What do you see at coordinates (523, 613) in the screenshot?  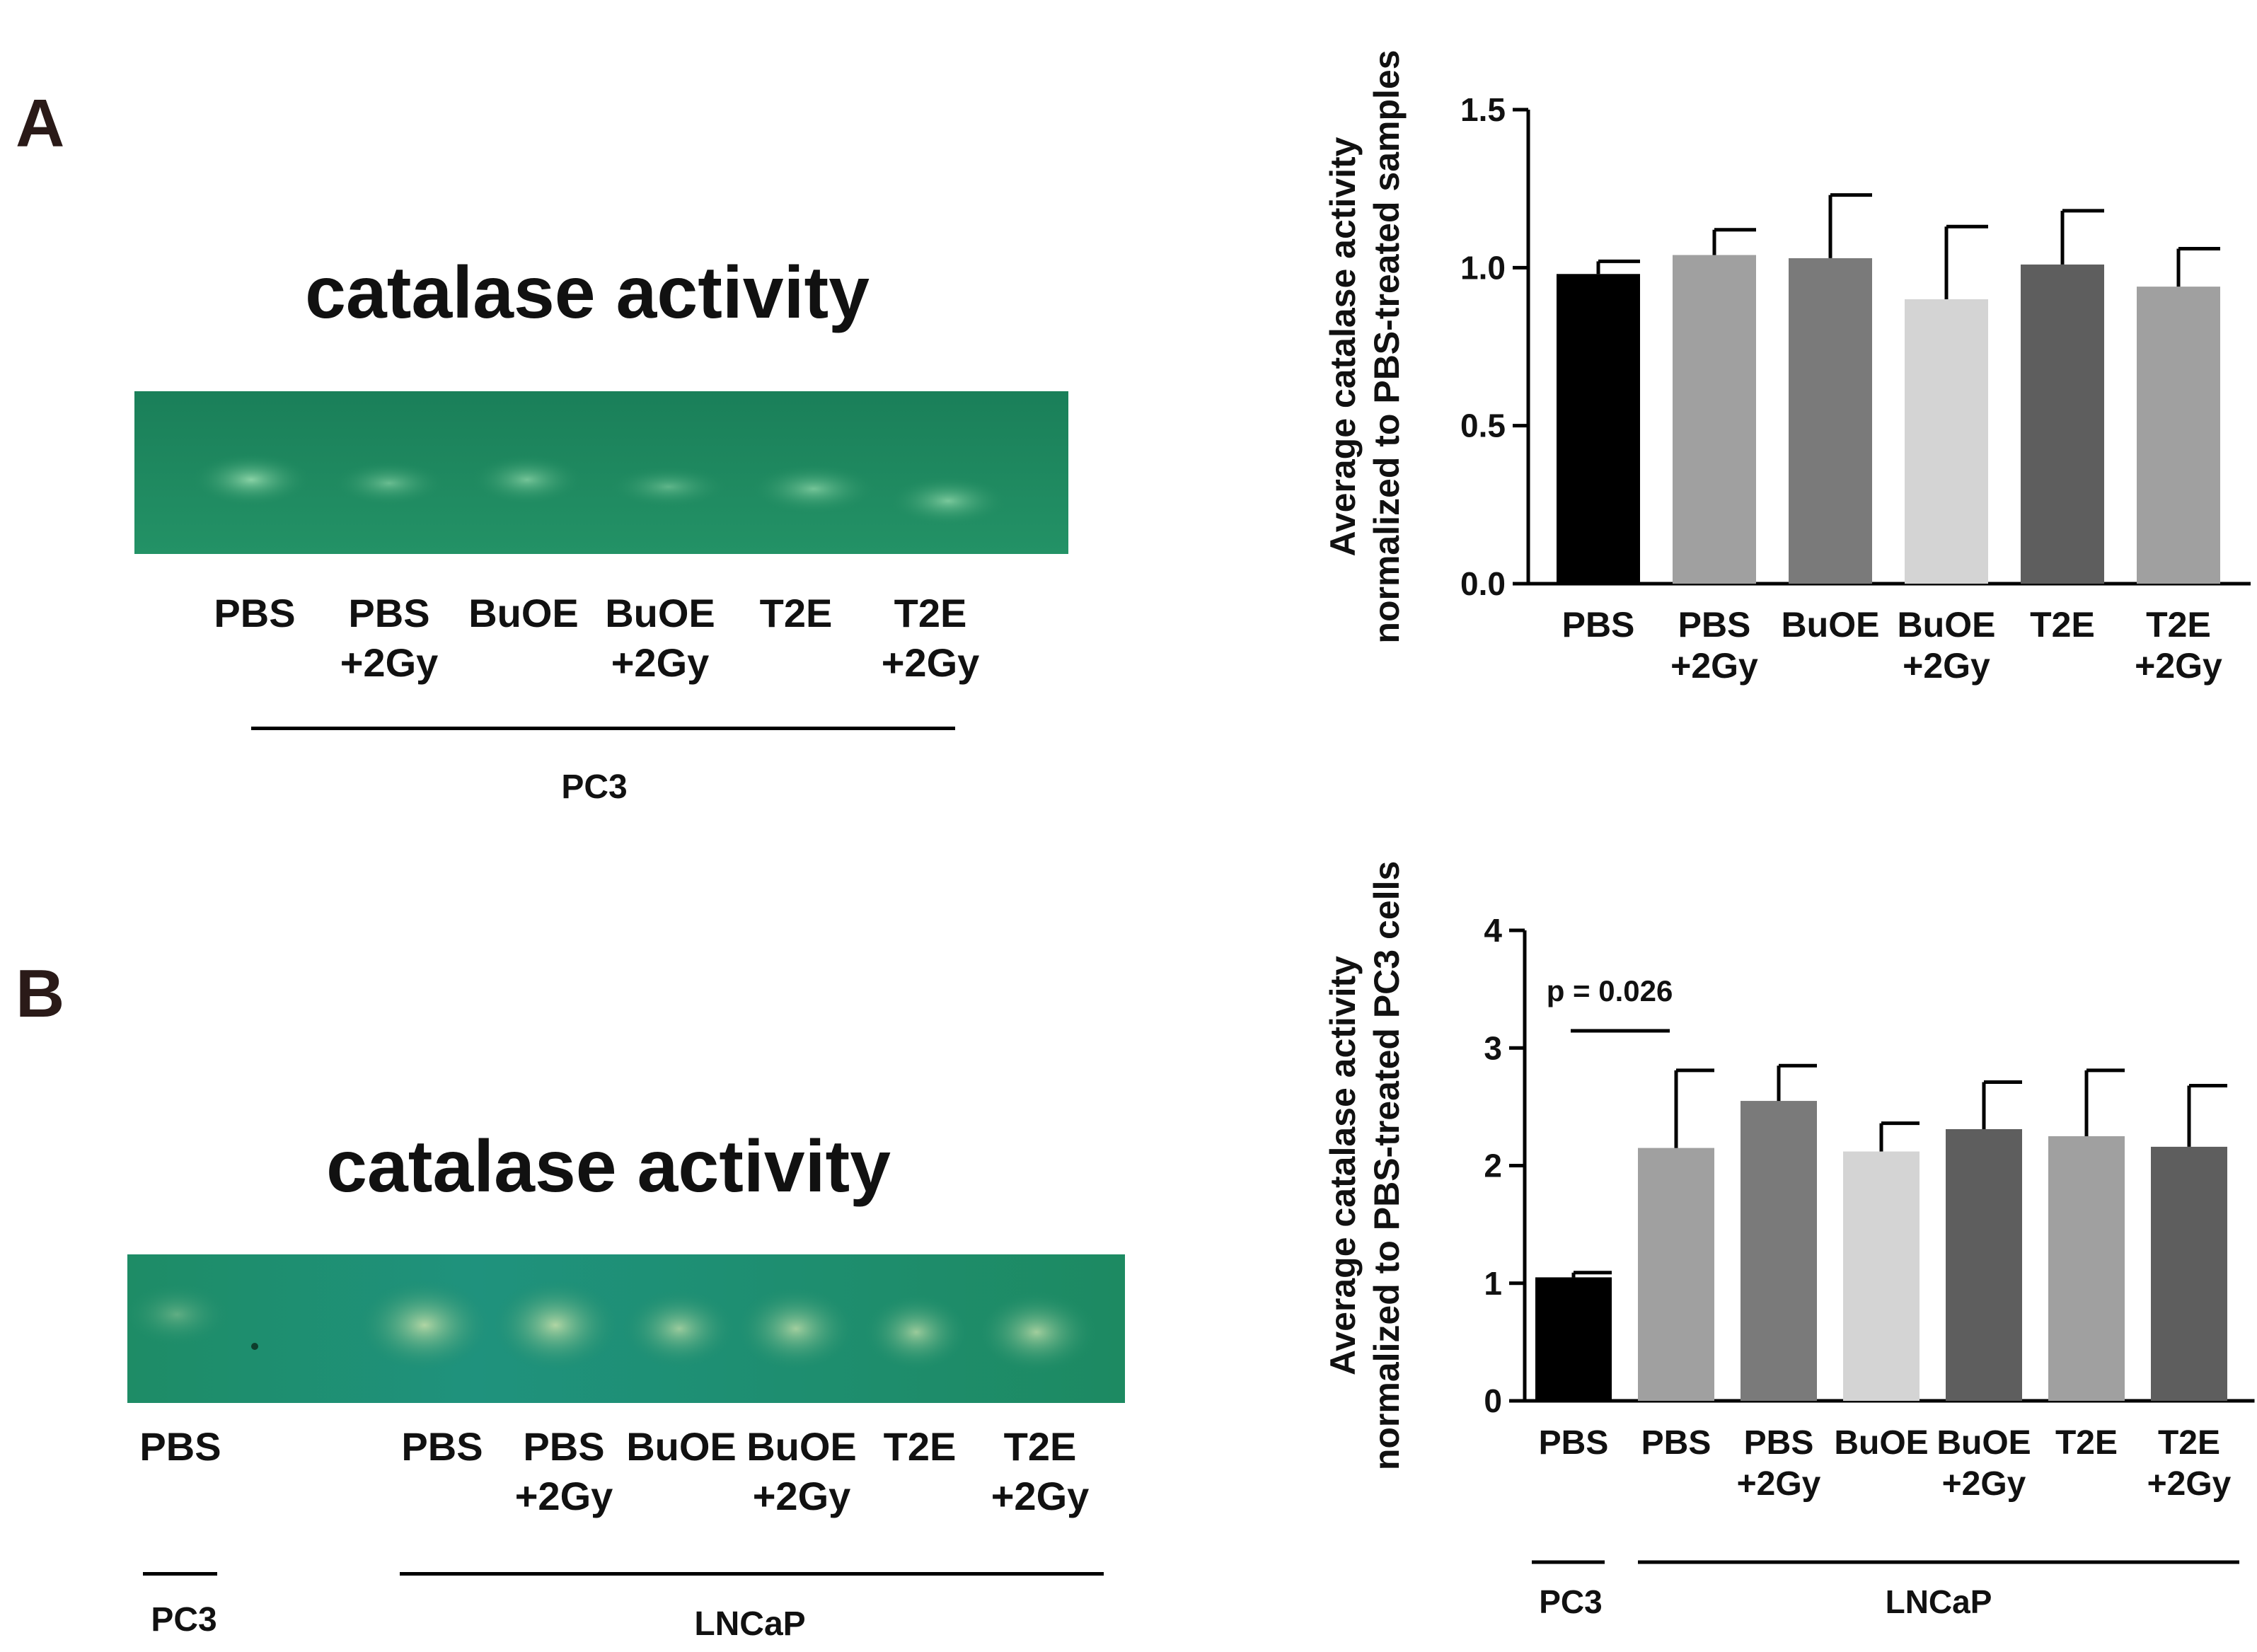 I see `gel-a-lane-label-3: BuOE` at bounding box center [523, 613].